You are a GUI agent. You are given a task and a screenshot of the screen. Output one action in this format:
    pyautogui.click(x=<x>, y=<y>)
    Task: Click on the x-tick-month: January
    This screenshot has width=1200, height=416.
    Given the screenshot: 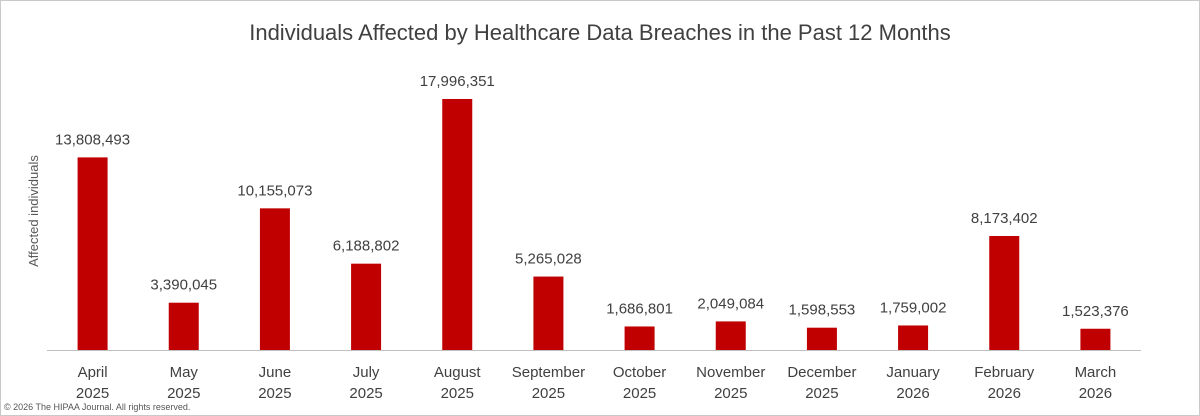 What is the action you would take?
    pyautogui.click(x=913, y=372)
    